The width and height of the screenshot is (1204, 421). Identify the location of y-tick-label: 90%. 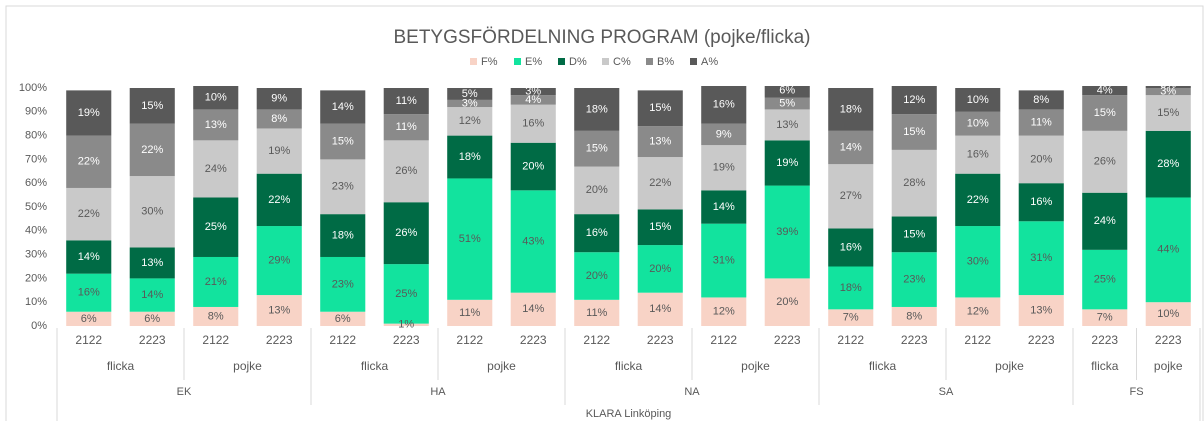
(36, 112).